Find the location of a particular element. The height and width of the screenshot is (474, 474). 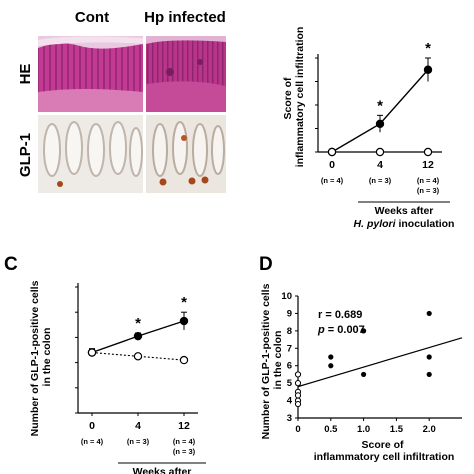

regression-line is located at coordinates (380, 362).